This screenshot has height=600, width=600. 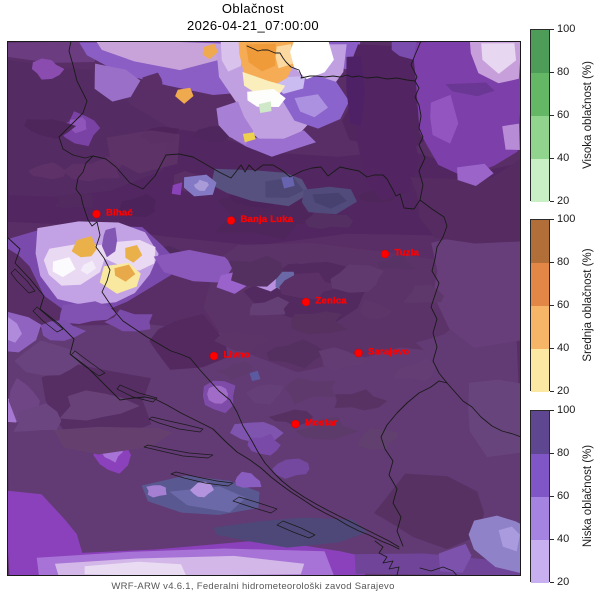 What do you see at coordinates (267, 219) in the screenshot?
I see `svg-text: Banja Luka` at bounding box center [267, 219].